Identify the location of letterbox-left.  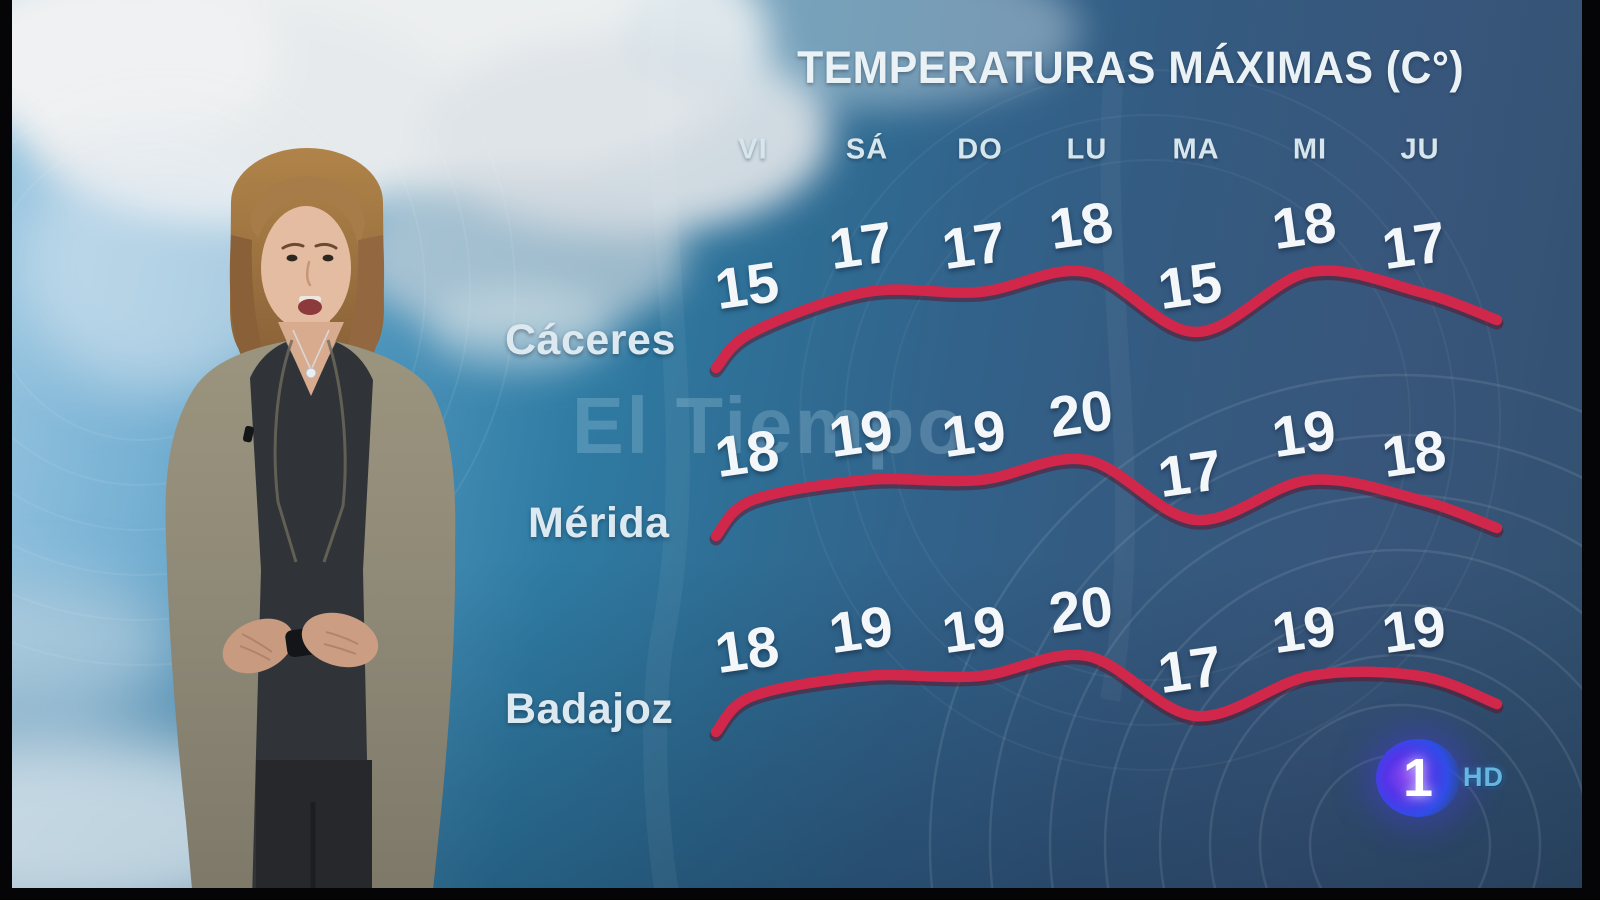
(6, 450).